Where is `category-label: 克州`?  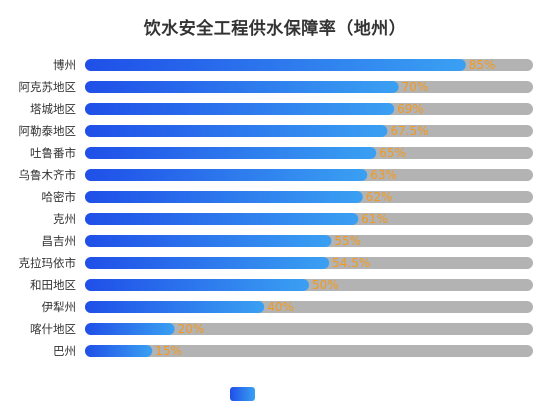
category-label: 克州 is located at coordinates (64, 219).